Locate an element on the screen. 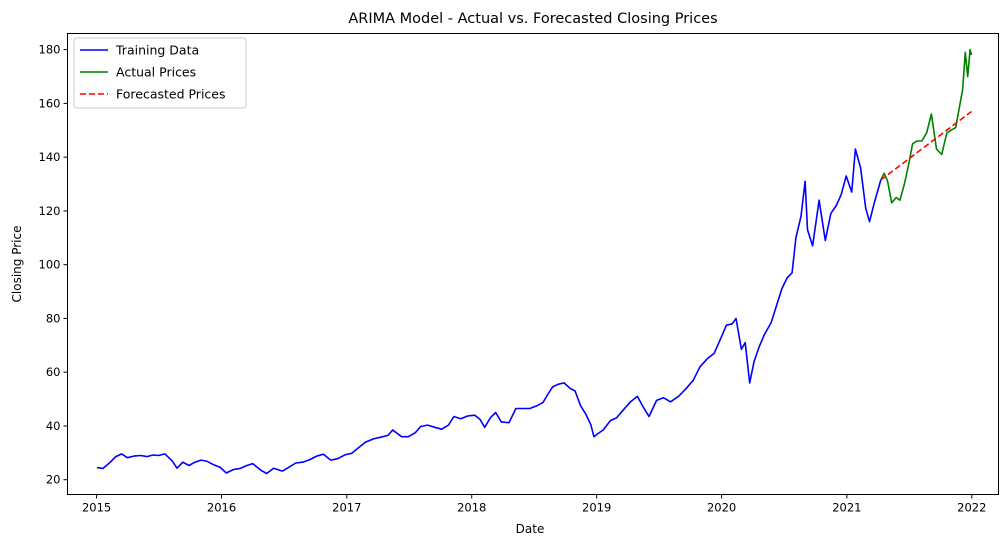 This screenshot has width=1005, height=547. y-tick-label: 80 is located at coordinates (53, 318).